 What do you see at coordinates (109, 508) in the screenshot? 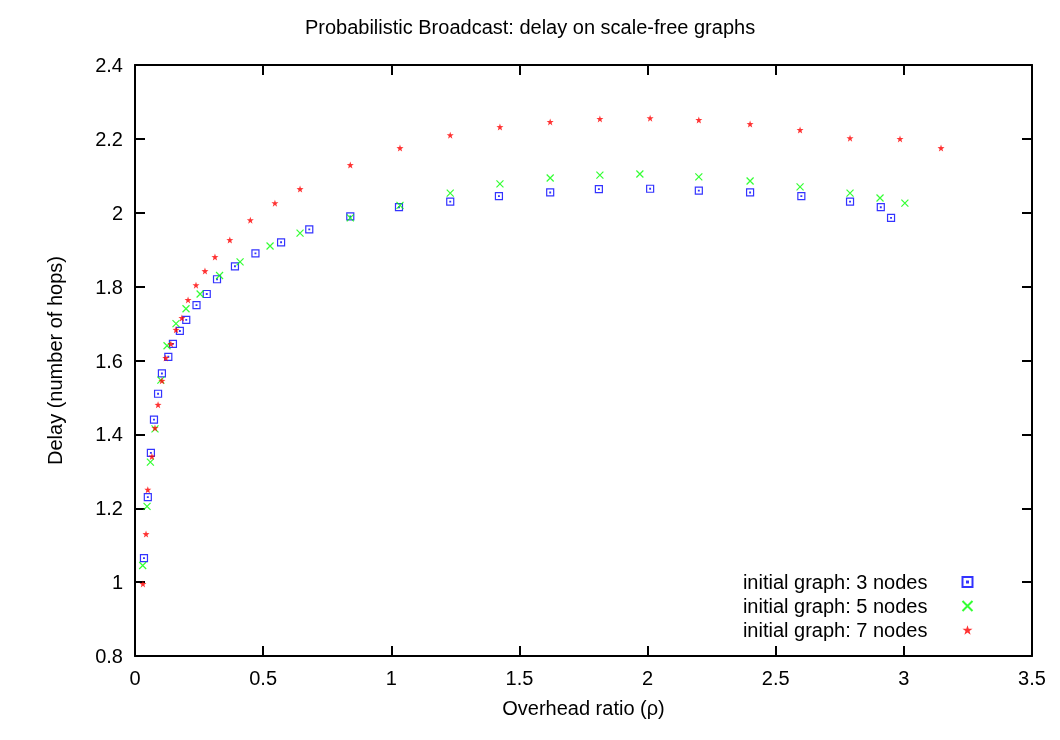
I see `y-tick-label: 1.2` at bounding box center [109, 508].